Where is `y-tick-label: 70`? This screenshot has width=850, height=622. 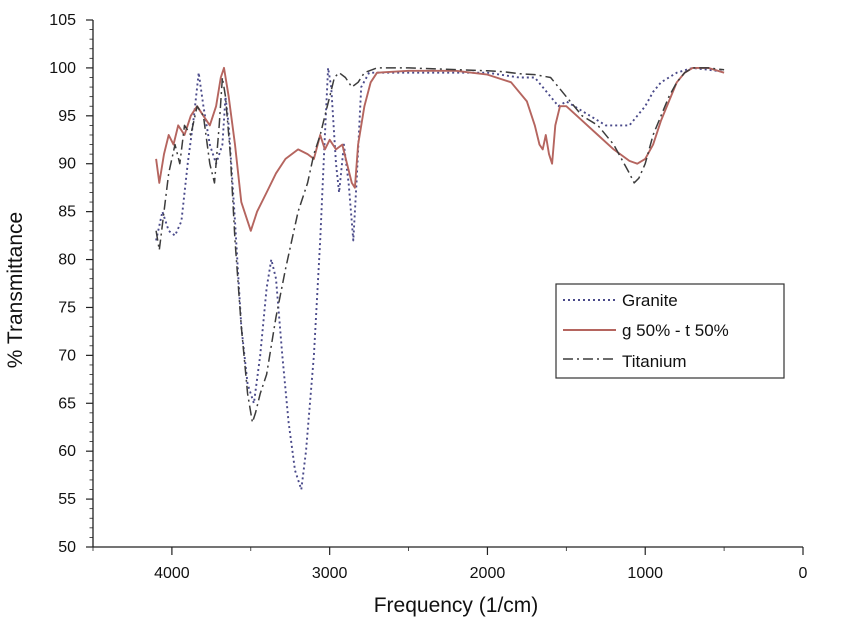 y-tick-label: 70 is located at coordinates (67, 355).